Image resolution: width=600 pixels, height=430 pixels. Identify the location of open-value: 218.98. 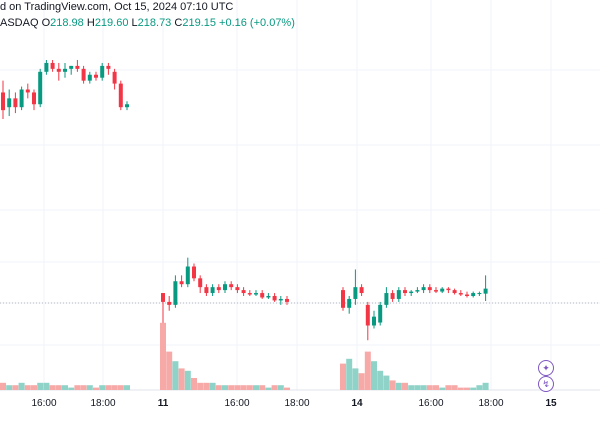
(67, 23).